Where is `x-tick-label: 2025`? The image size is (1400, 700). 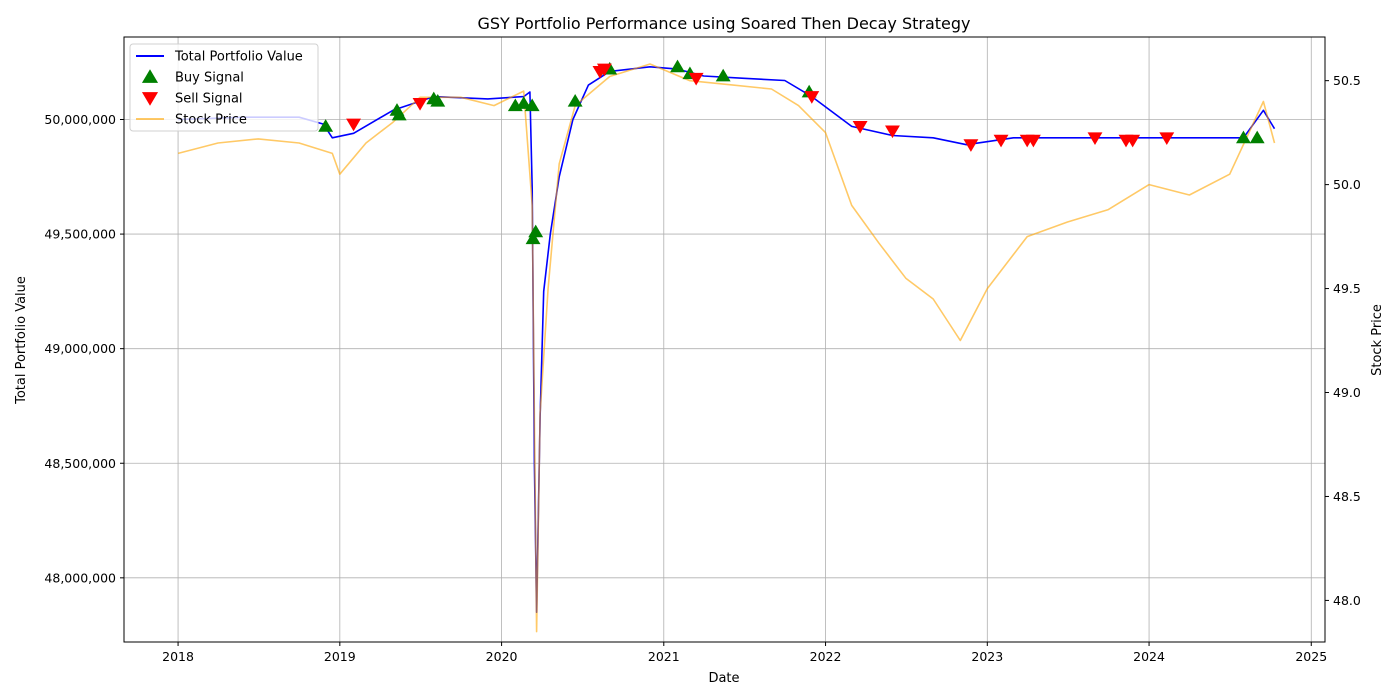
x-tick-label: 2025 is located at coordinates (1311, 656).